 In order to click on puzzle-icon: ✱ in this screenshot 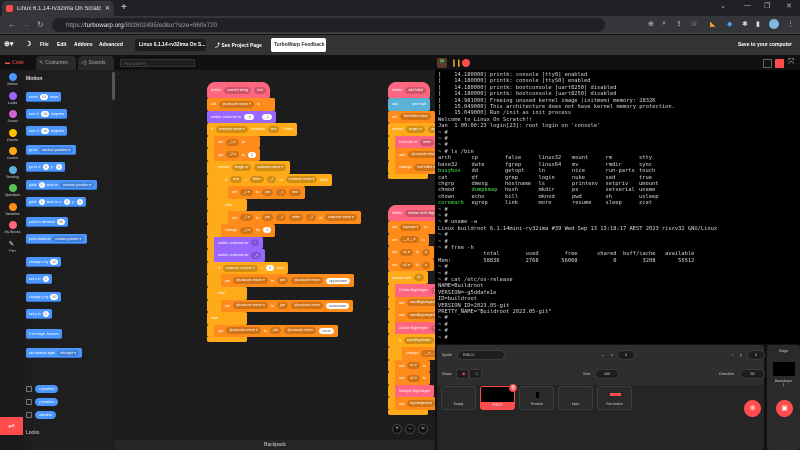, I will do `click(745, 24)`.